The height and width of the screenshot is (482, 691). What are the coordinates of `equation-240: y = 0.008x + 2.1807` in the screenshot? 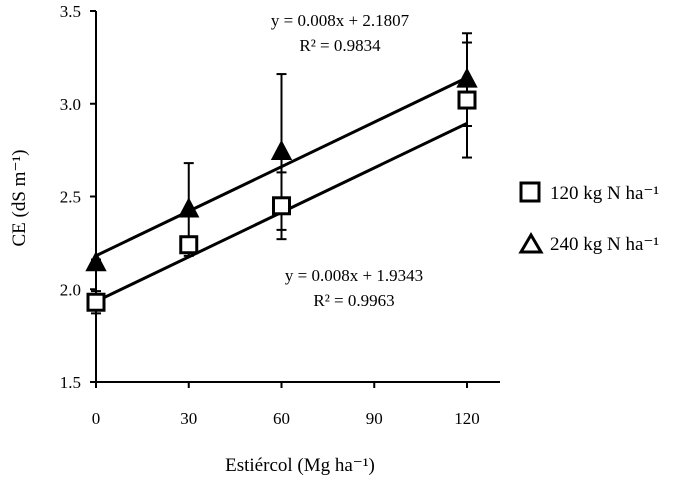 It's located at (340, 20).